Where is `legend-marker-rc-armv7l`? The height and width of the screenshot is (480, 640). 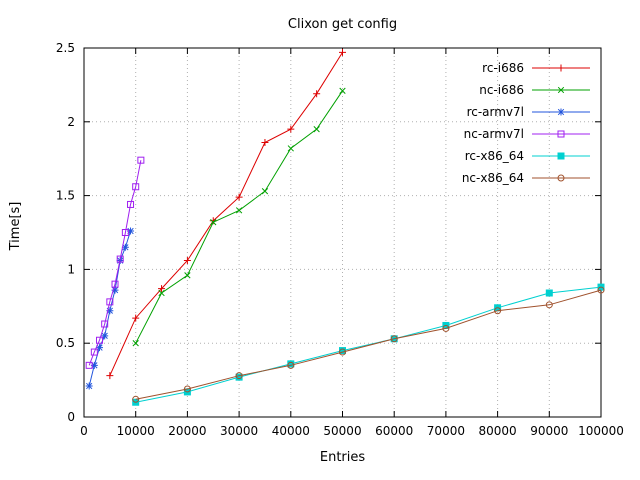
legend-marker-rc-armv7l is located at coordinates (561, 112).